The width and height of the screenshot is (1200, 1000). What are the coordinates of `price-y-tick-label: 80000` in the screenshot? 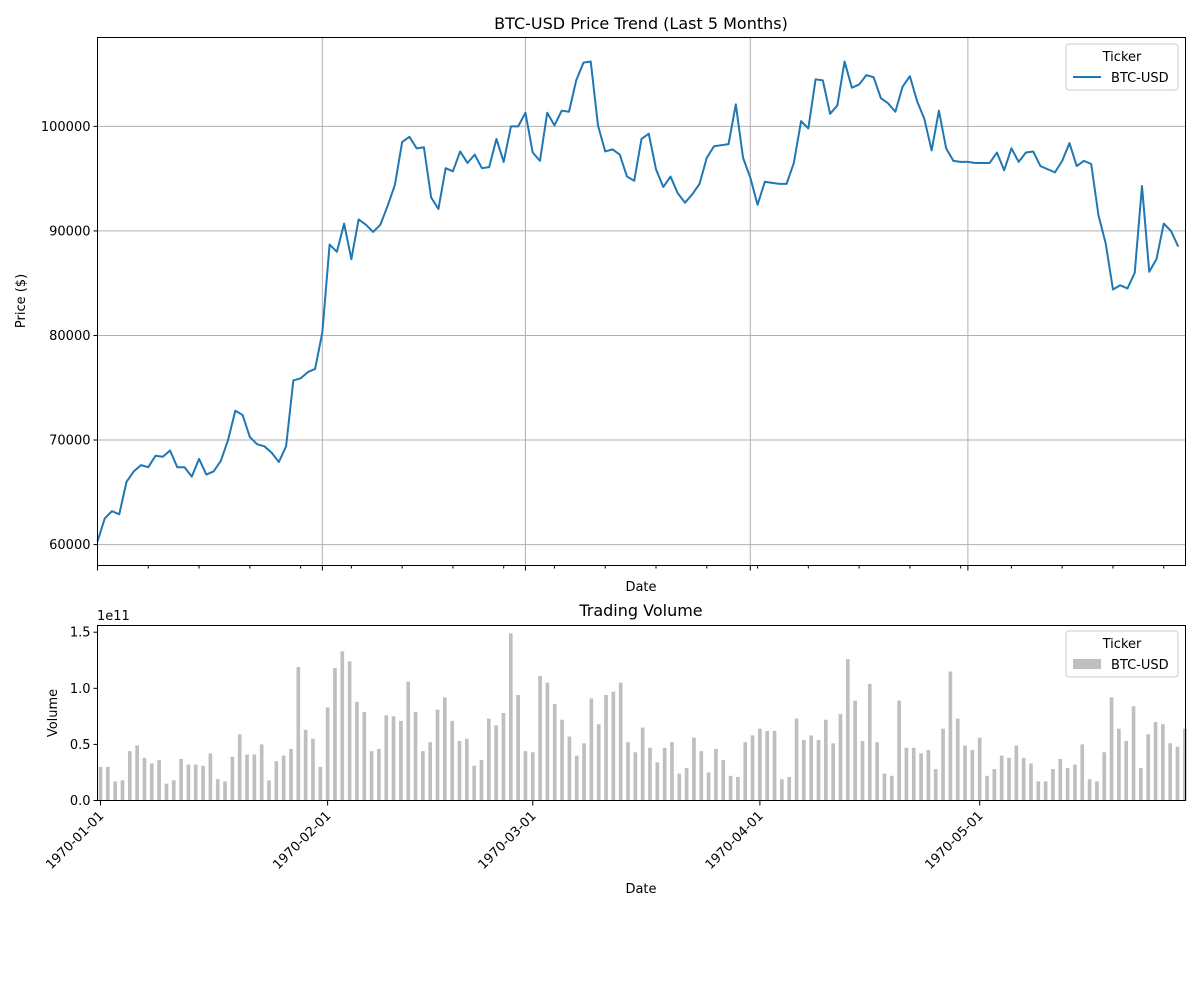 It's located at (69, 336).